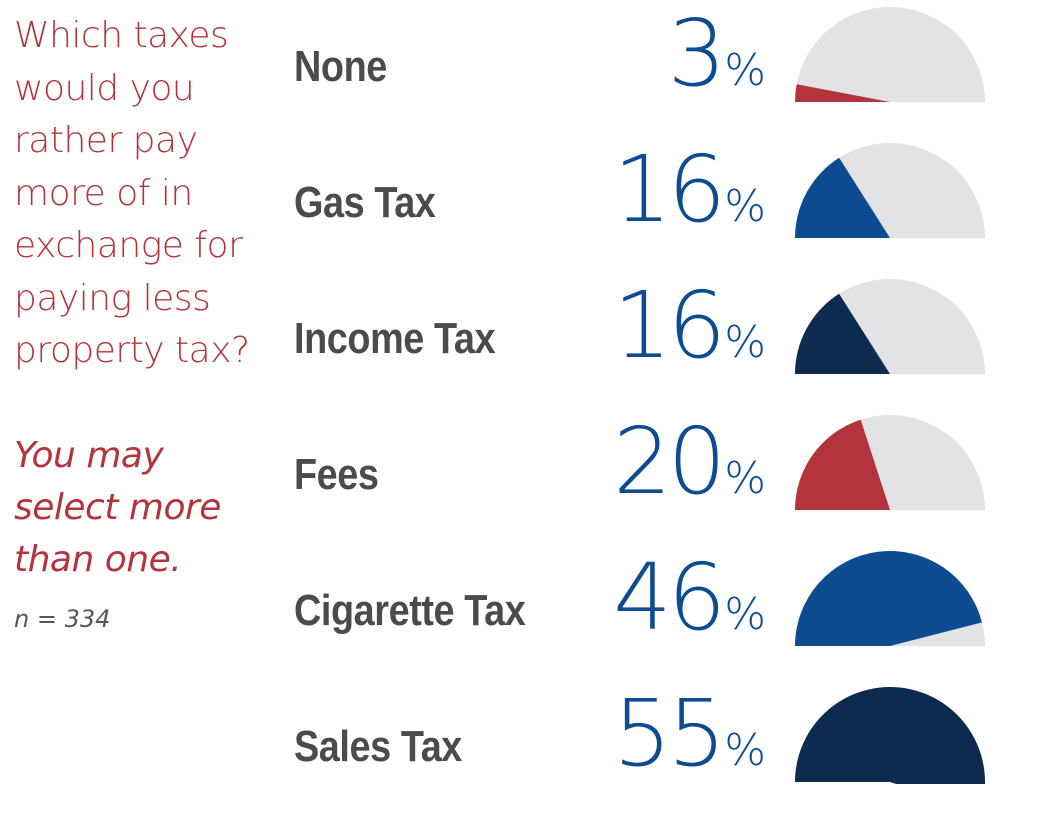 The height and width of the screenshot is (825, 1038). I want to click on sample-size: n = 334, so click(62, 619).